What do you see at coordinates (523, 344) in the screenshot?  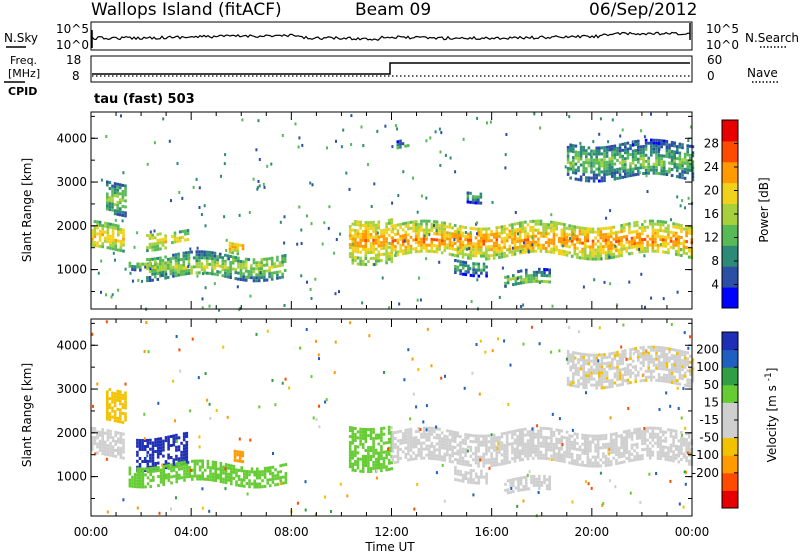 I see `velocity-scatter-cell` at bounding box center [523, 344].